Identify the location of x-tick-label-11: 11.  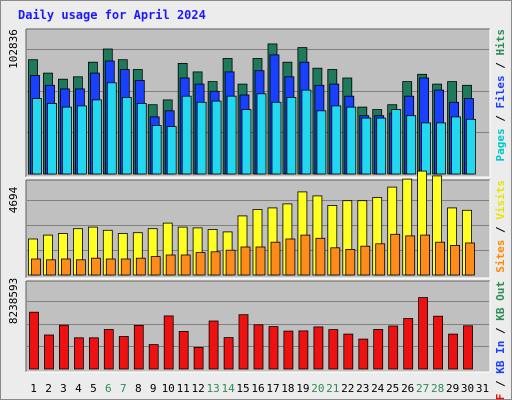
(183, 388).